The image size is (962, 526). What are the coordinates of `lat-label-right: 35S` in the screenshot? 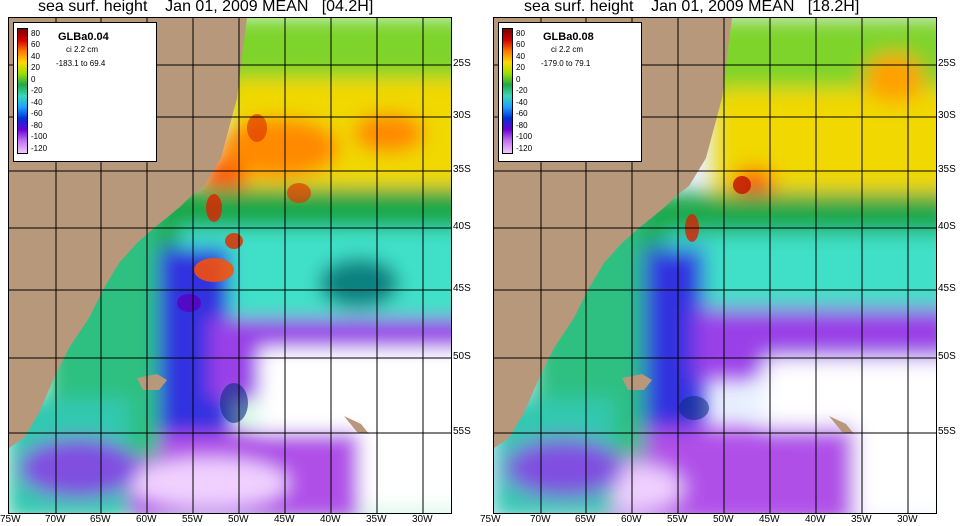 It's located at (947, 169).